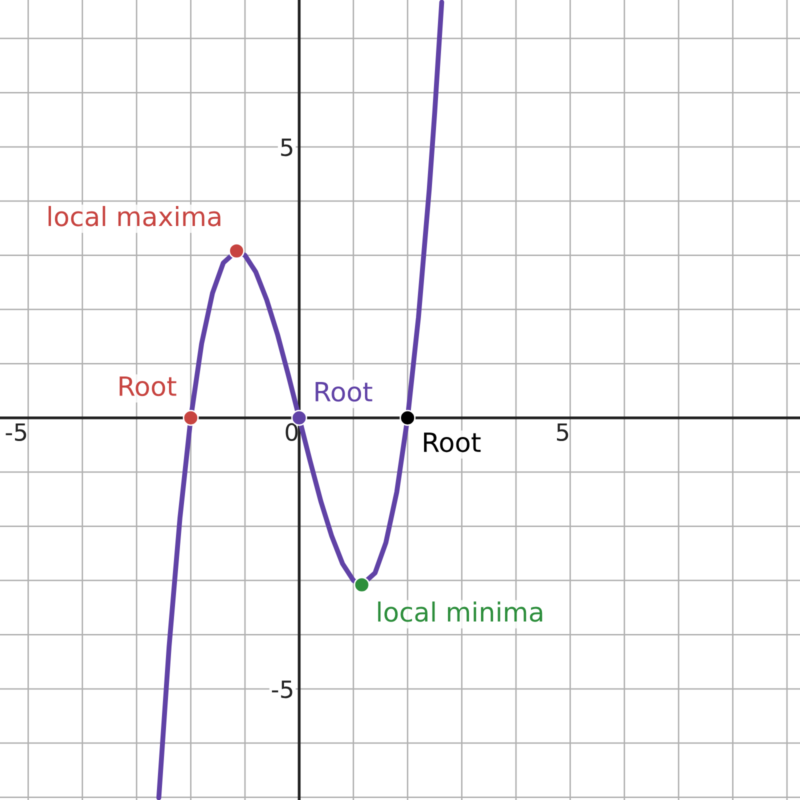 The height and width of the screenshot is (800, 800). I want to click on series-label: local minima, so click(460, 611).